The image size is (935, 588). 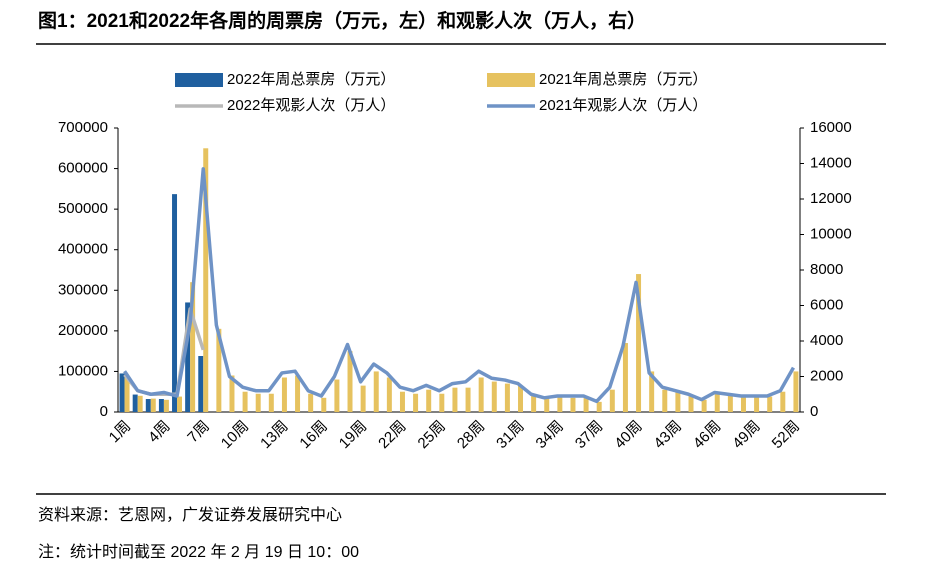 I want to click on y-tick-label: 400000, so click(x=83, y=249).